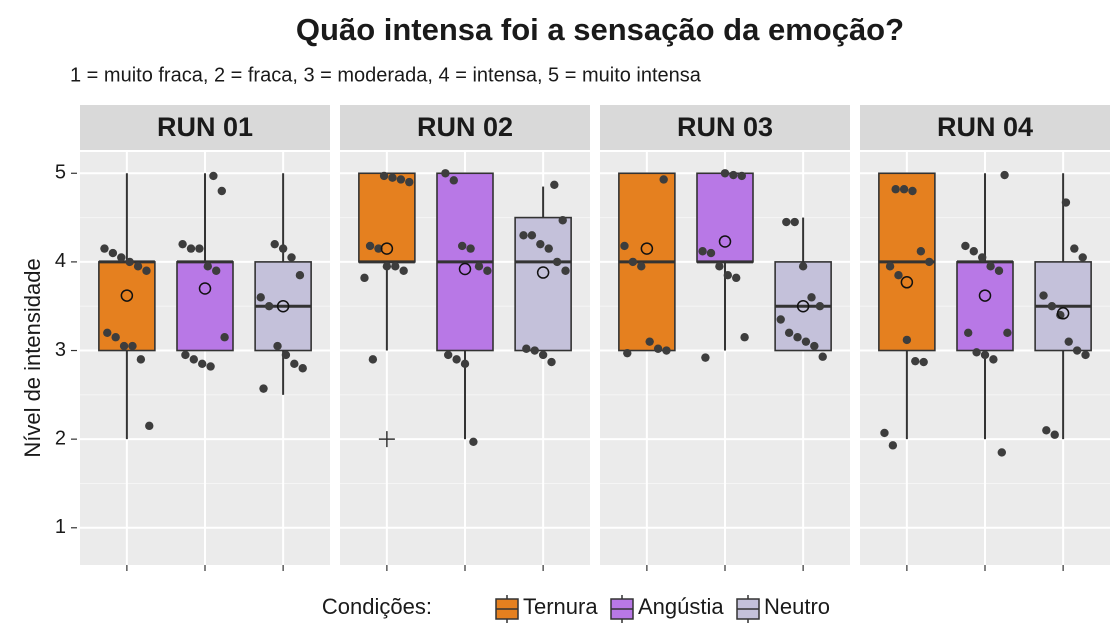 The height and width of the screenshot is (625, 1116). What do you see at coordinates (60, 173) in the screenshot?
I see `y-tick-label: 5` at bounding box center [60, 173].